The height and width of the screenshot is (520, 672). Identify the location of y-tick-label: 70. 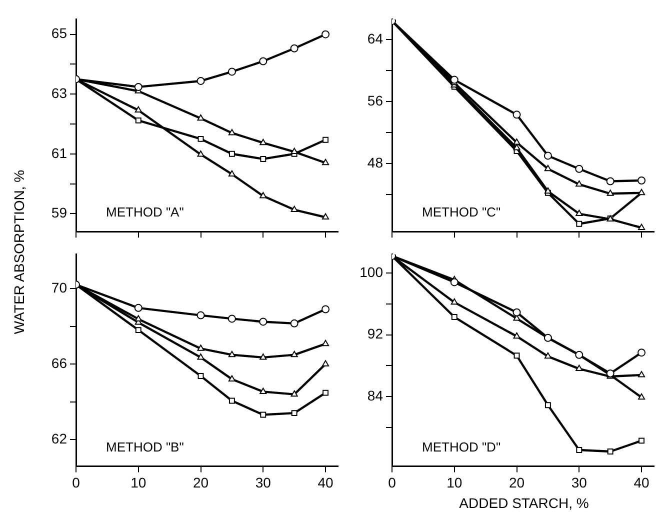
(59, 287).